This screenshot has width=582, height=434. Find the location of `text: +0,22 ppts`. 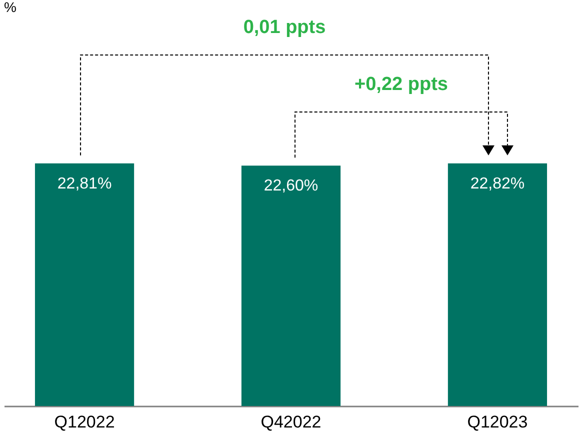

text: +0,22 ppts is located at coordinates (401, 84).